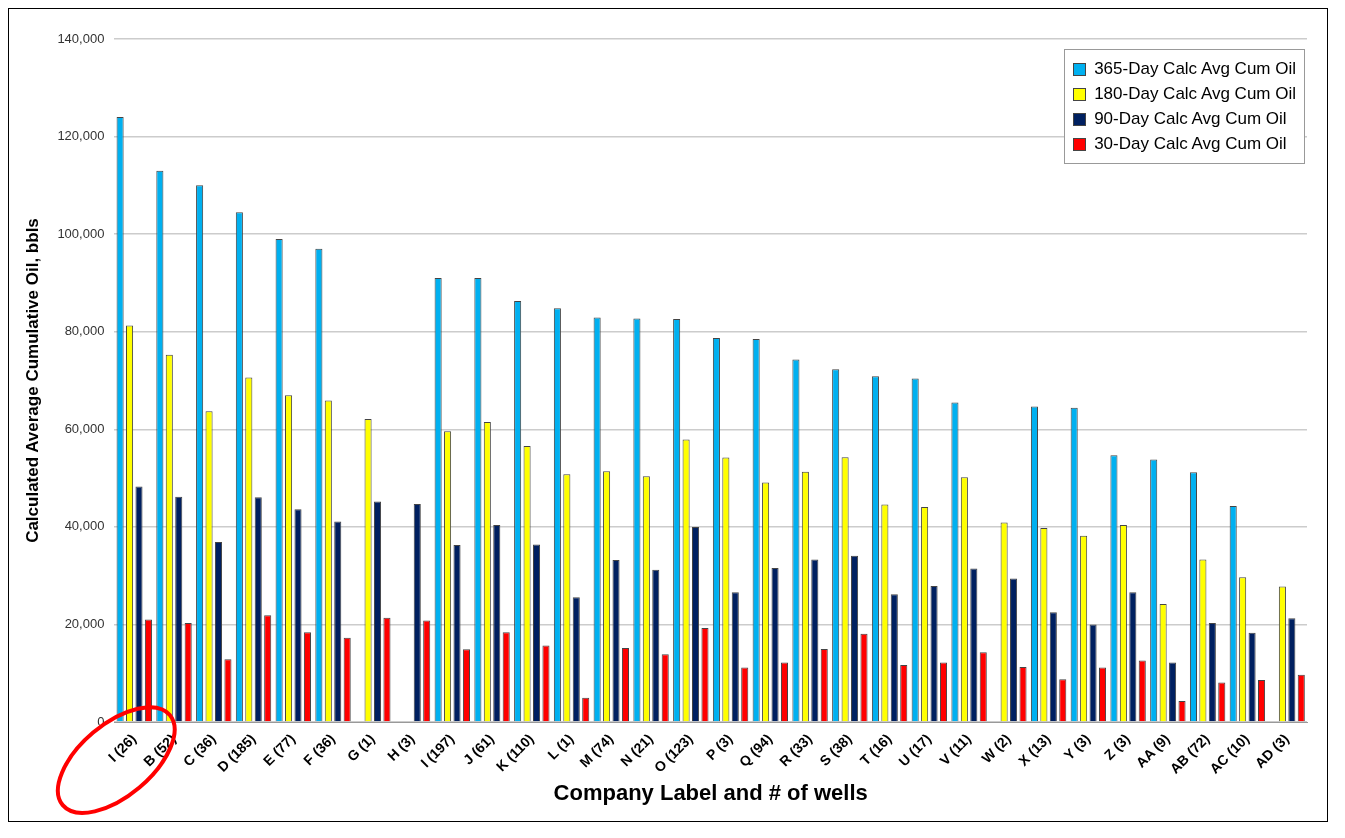  Describe the element at coordinates (710, 792) in the screenshot. I see `x-axis-title: Company Label and # of wells` at that location.